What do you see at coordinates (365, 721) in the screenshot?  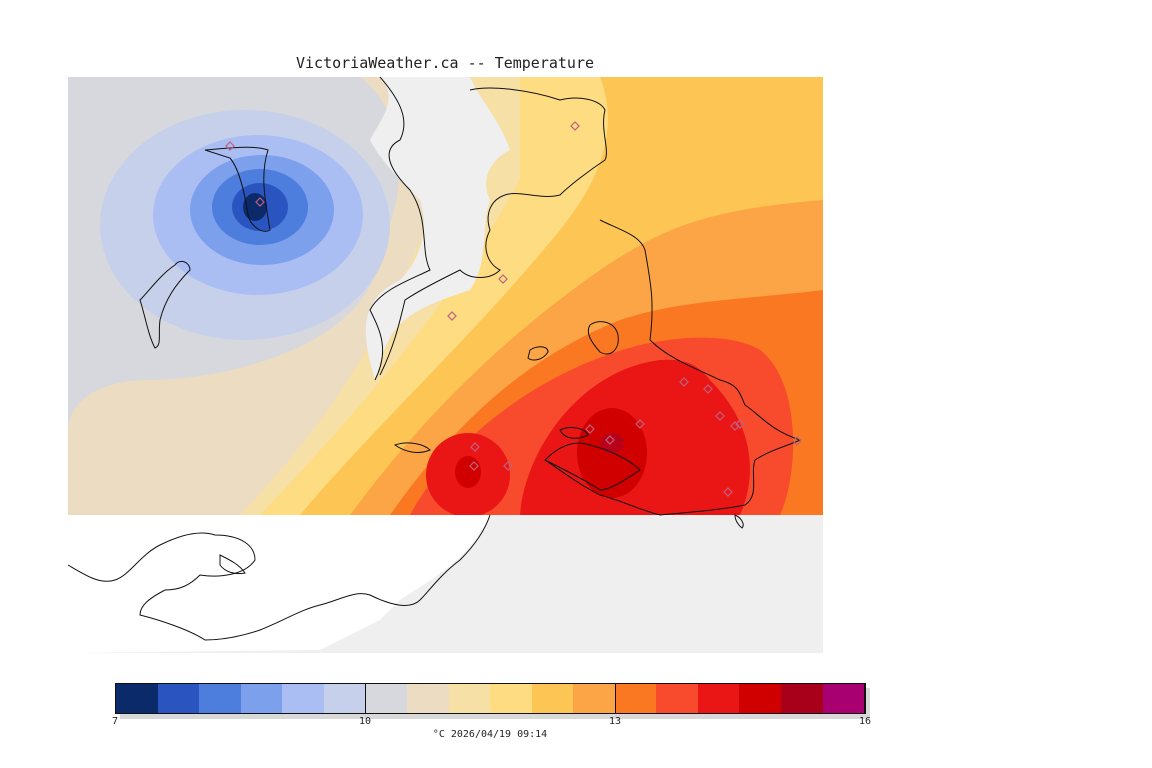 I see `colorbar-tick-label: 10` at bounding box center [365, 721].